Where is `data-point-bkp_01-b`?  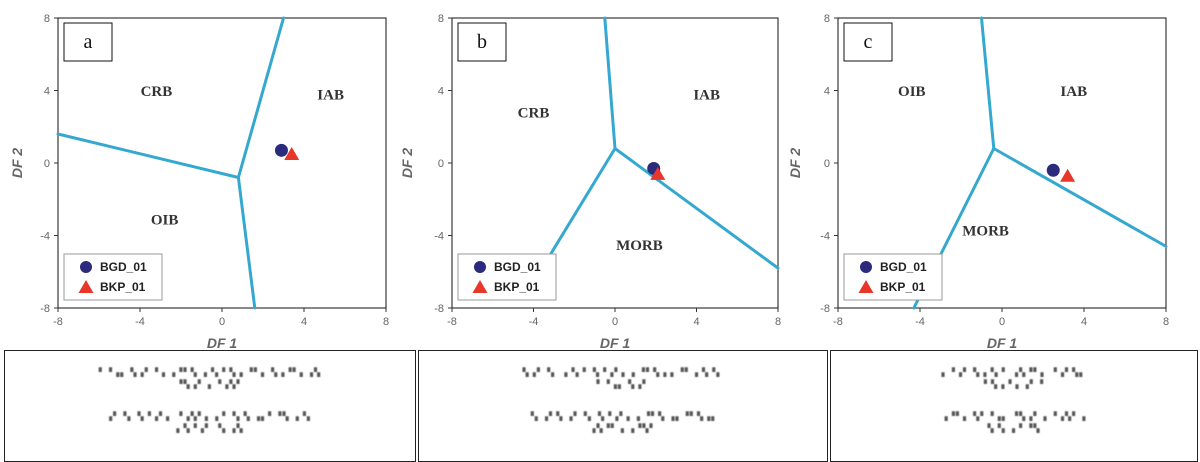 data-point-bkp_01-b is located at coordinates (658, 173).